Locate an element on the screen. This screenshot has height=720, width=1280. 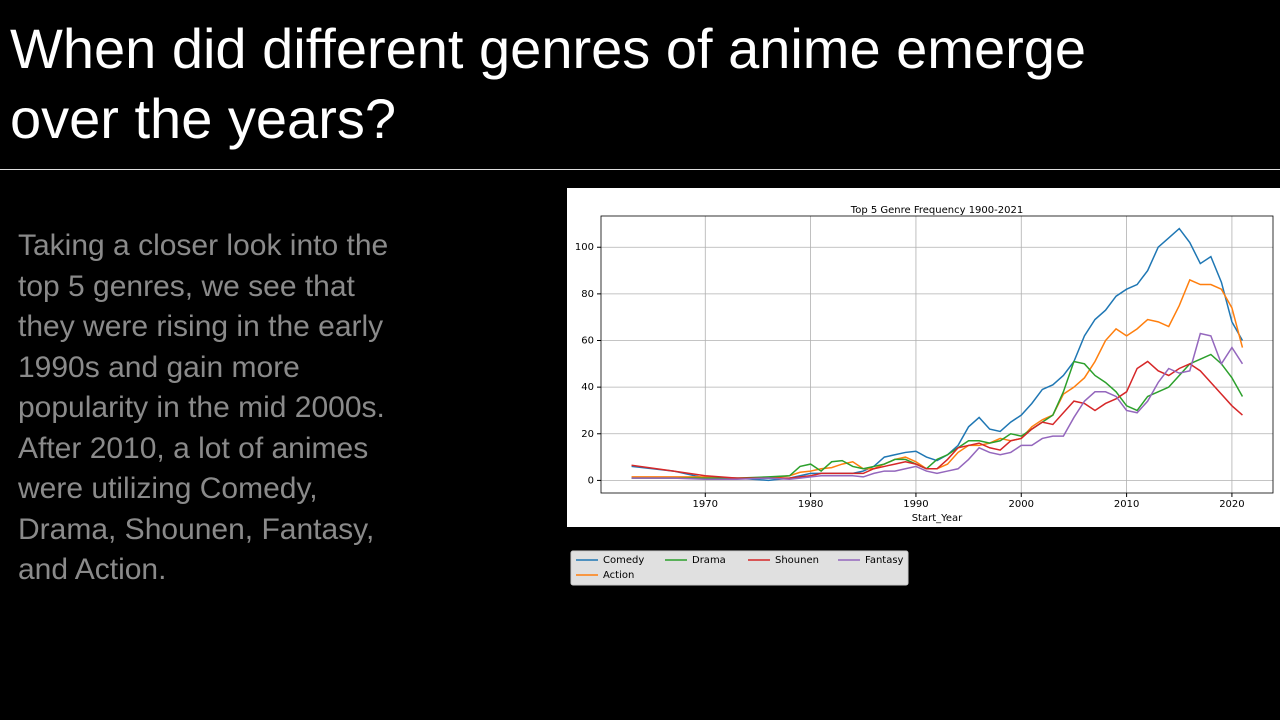
body-line: After 2010, a lot of animes is located at coordinates (193, 448).